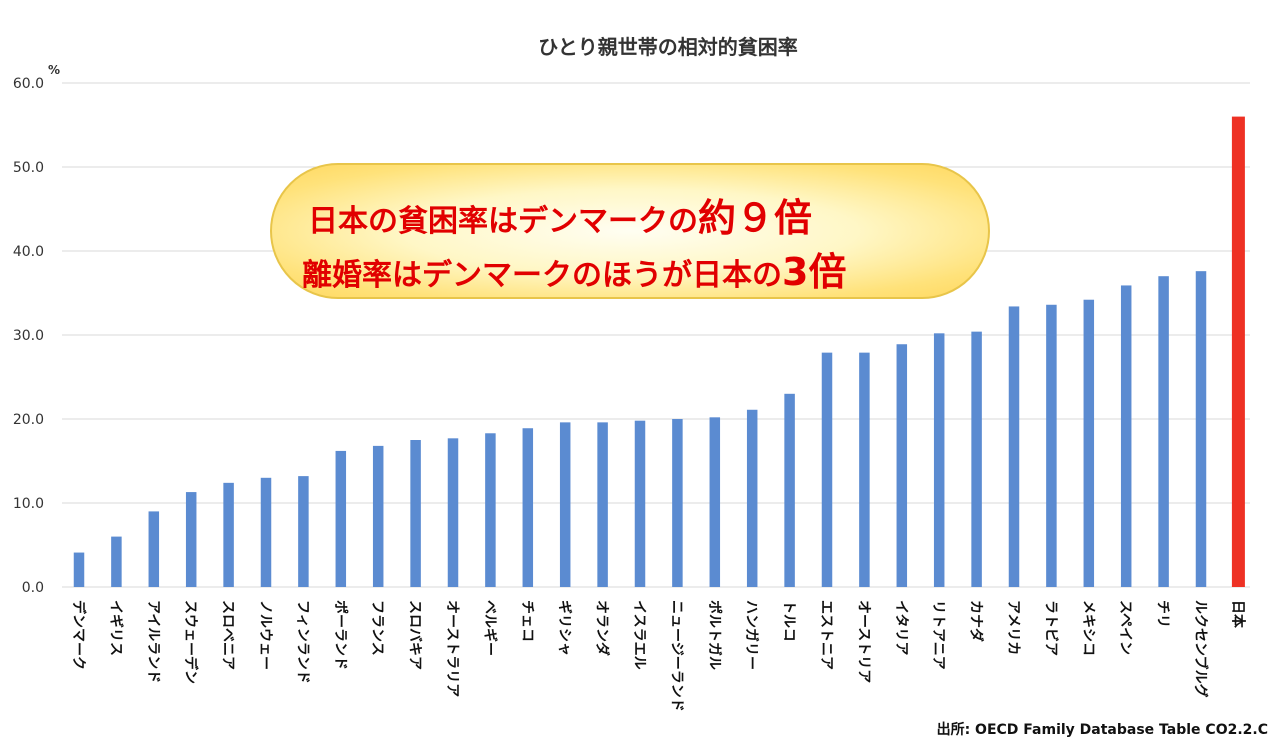  What do you see at coordinates (1013, 627) in the screenshot?
I see `x-tick-label: アメリカ` at bounding box center [1013, 627].